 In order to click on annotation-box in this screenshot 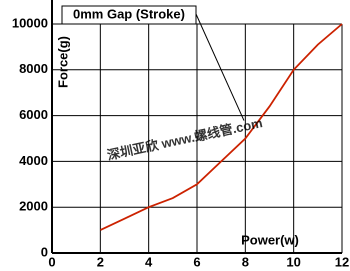, I will do `click(129, 15)`.